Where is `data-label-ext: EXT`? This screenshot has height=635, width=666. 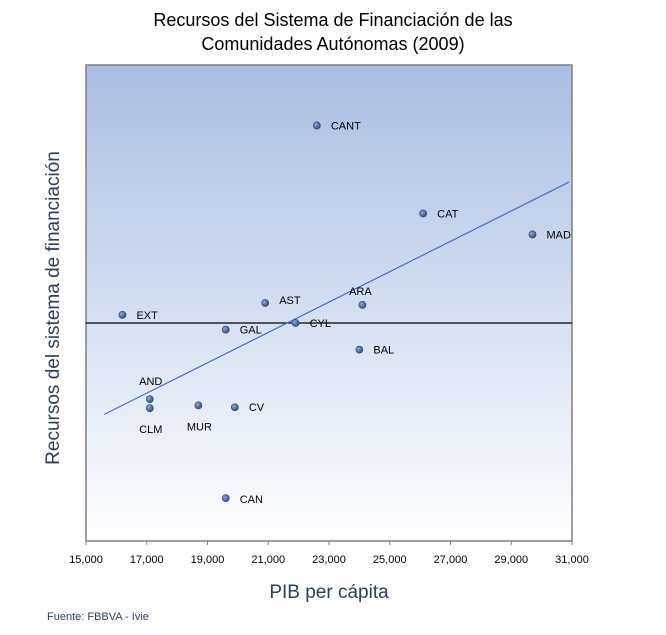 data-label-ext: EXT is located at coordinates (147, 316).